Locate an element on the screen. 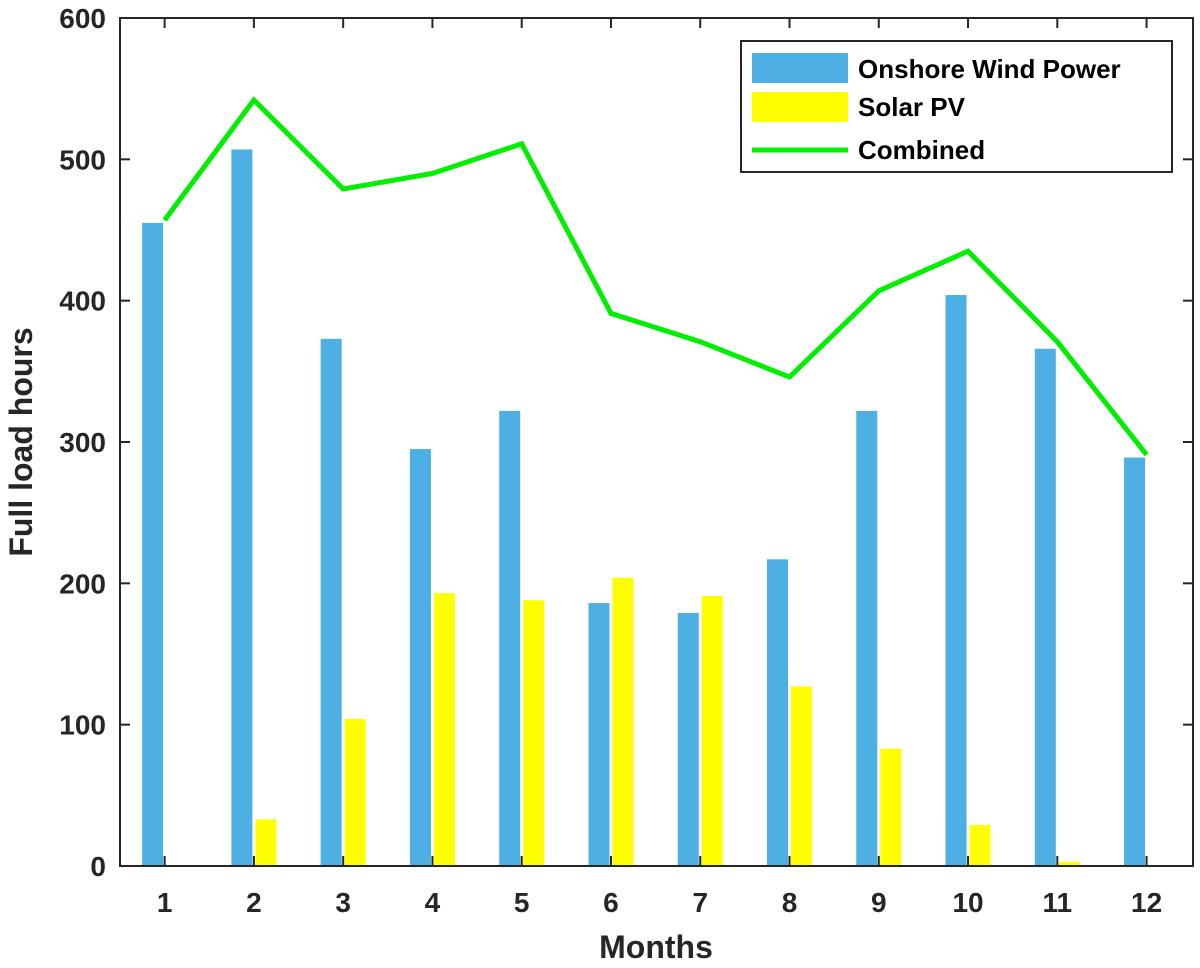 The width and height of the screenshot is (1200, 968). y-tick-label: 500 is located at coordinates (82, 159).